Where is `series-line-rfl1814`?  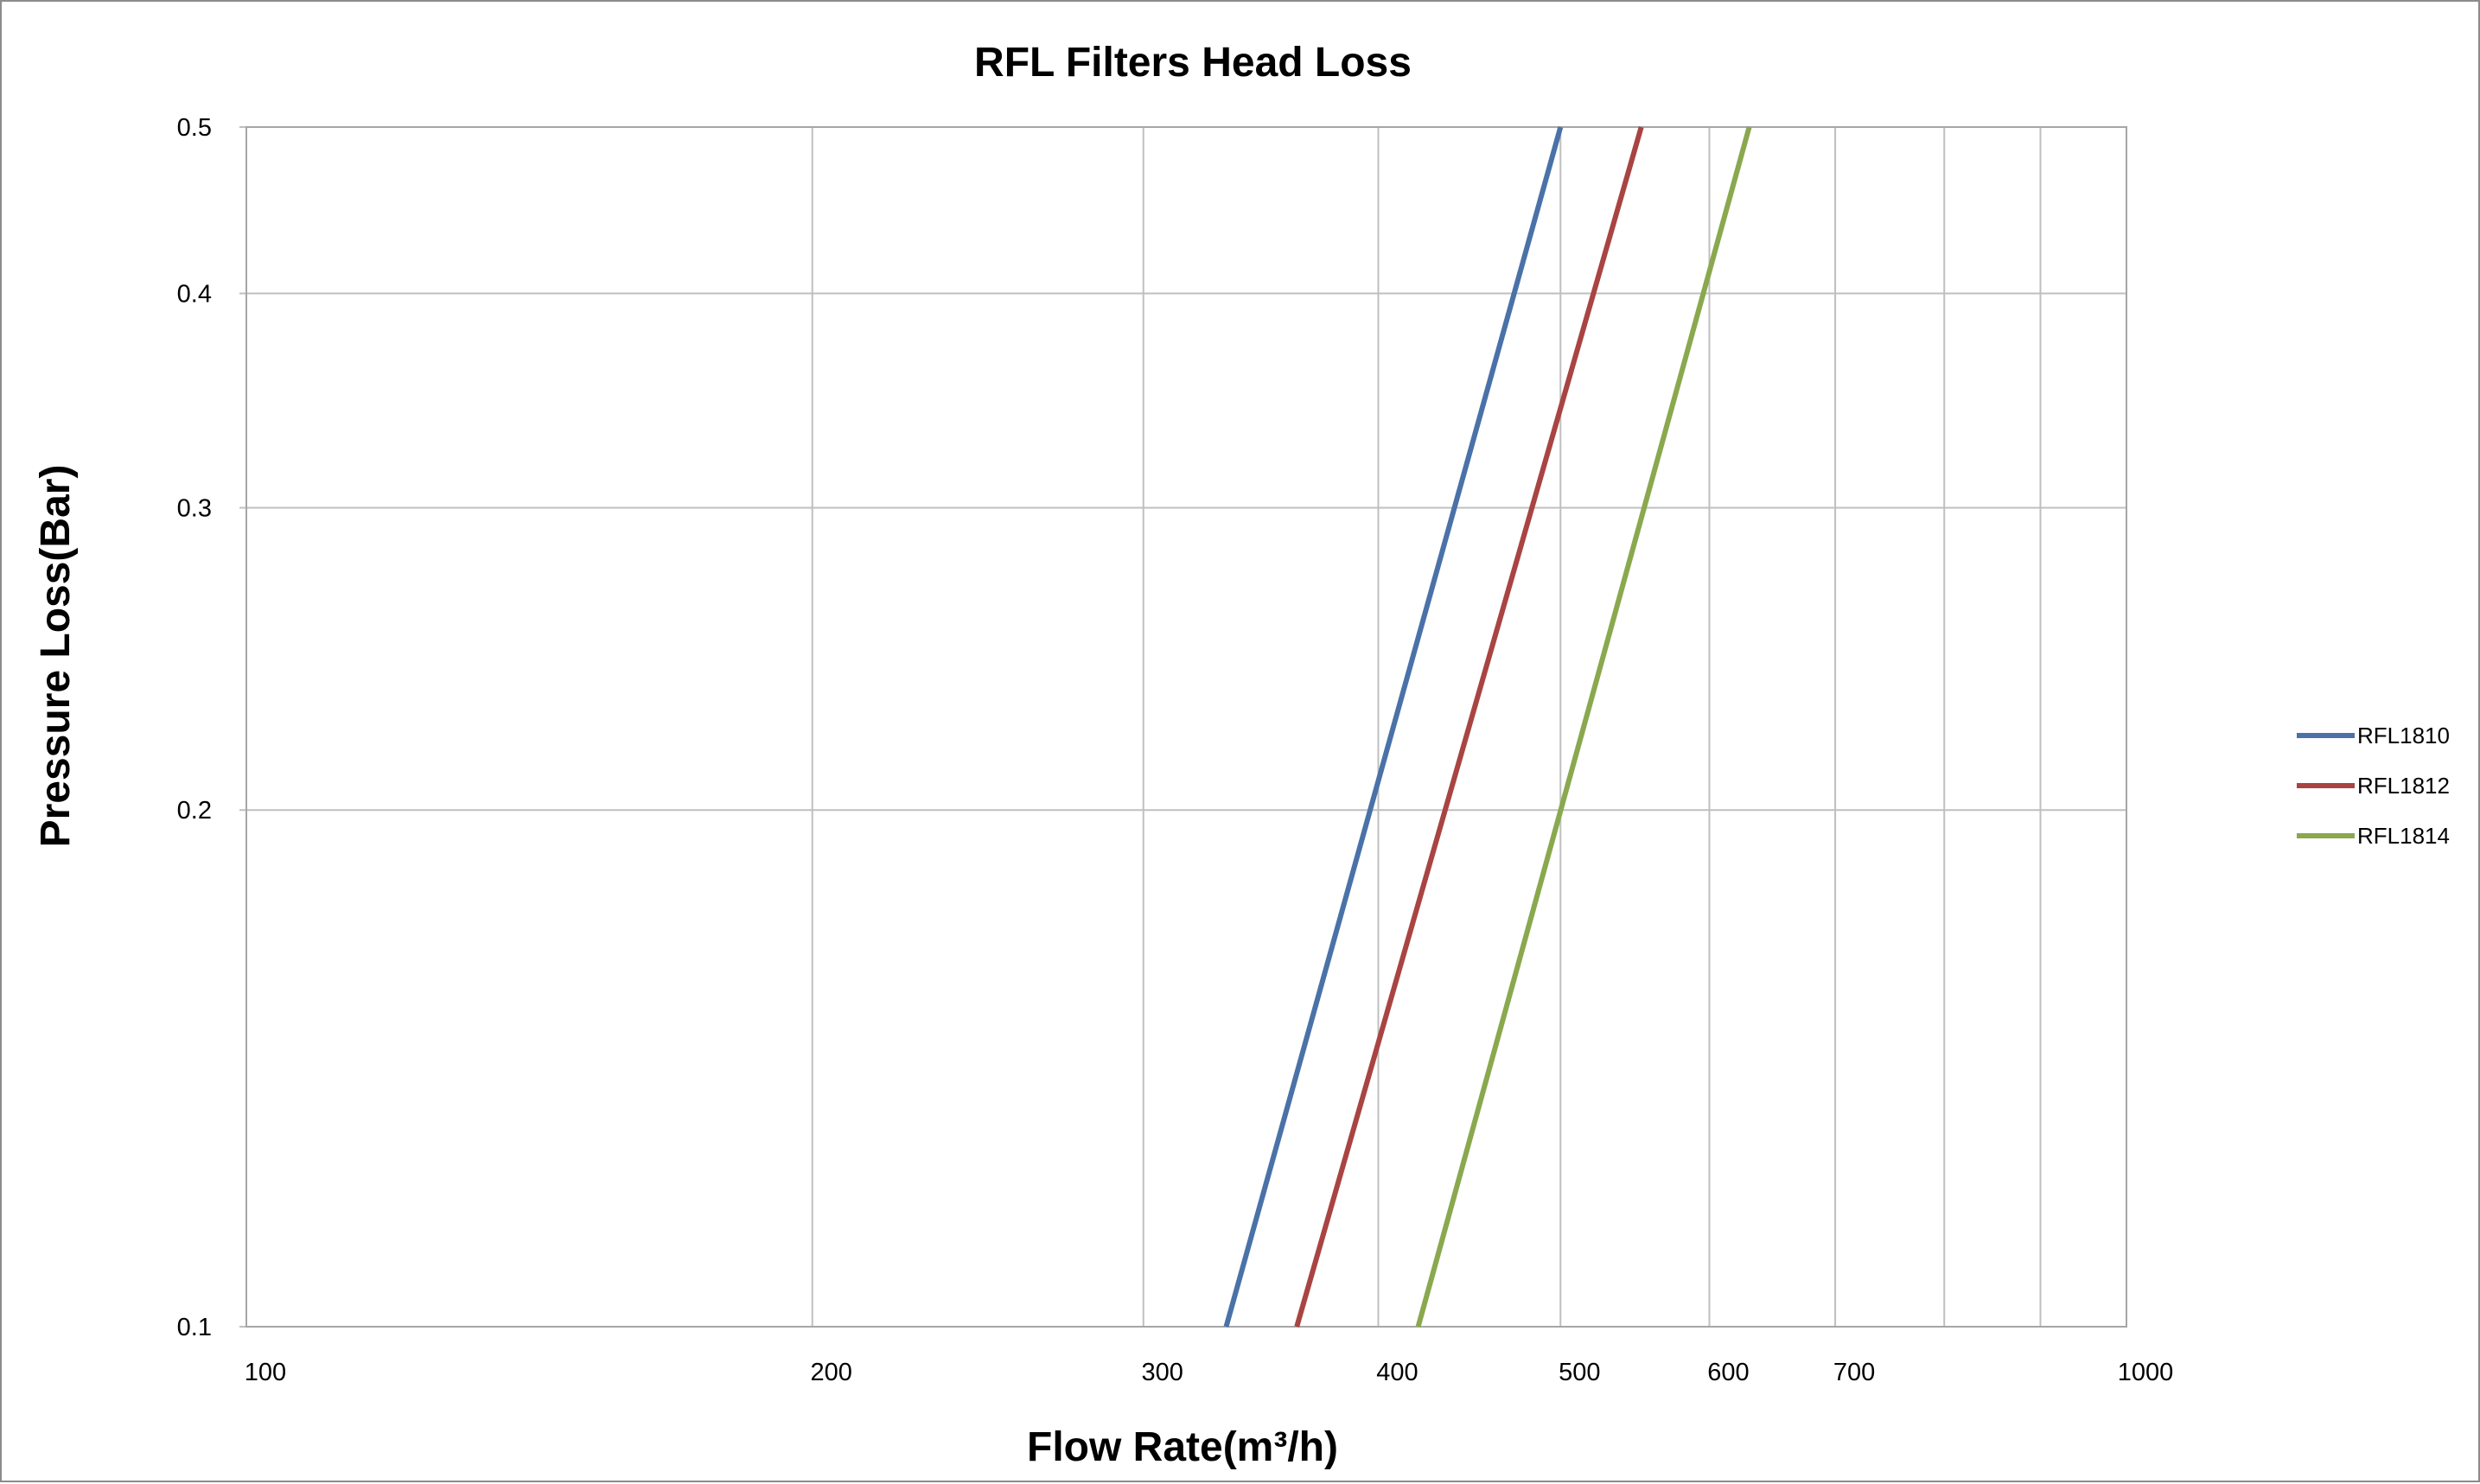
series-line-rfl1814 is located at coordinates (1583, 727).